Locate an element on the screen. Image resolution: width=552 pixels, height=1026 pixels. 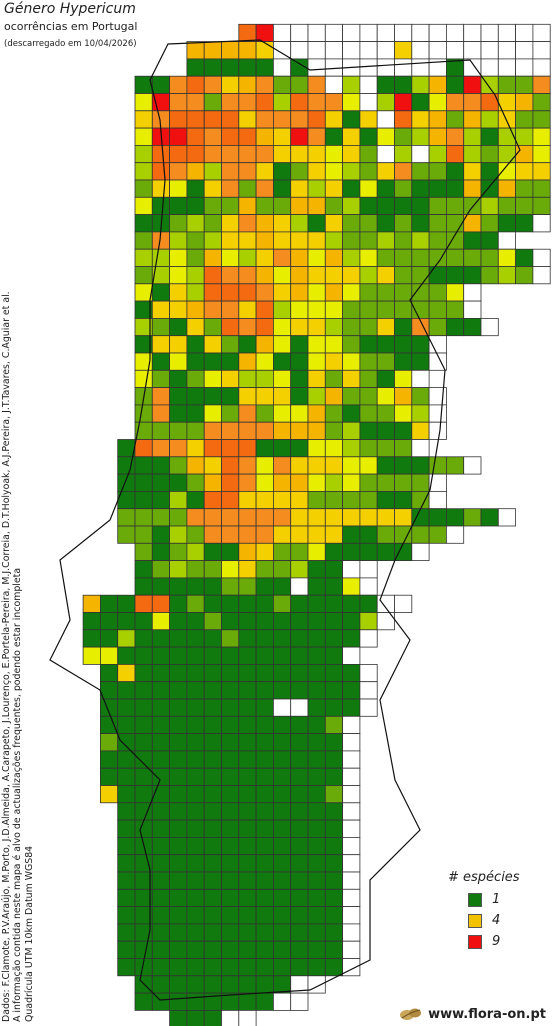
brand-link: www.flora-on.pt is located at coordinates (472, 1014).